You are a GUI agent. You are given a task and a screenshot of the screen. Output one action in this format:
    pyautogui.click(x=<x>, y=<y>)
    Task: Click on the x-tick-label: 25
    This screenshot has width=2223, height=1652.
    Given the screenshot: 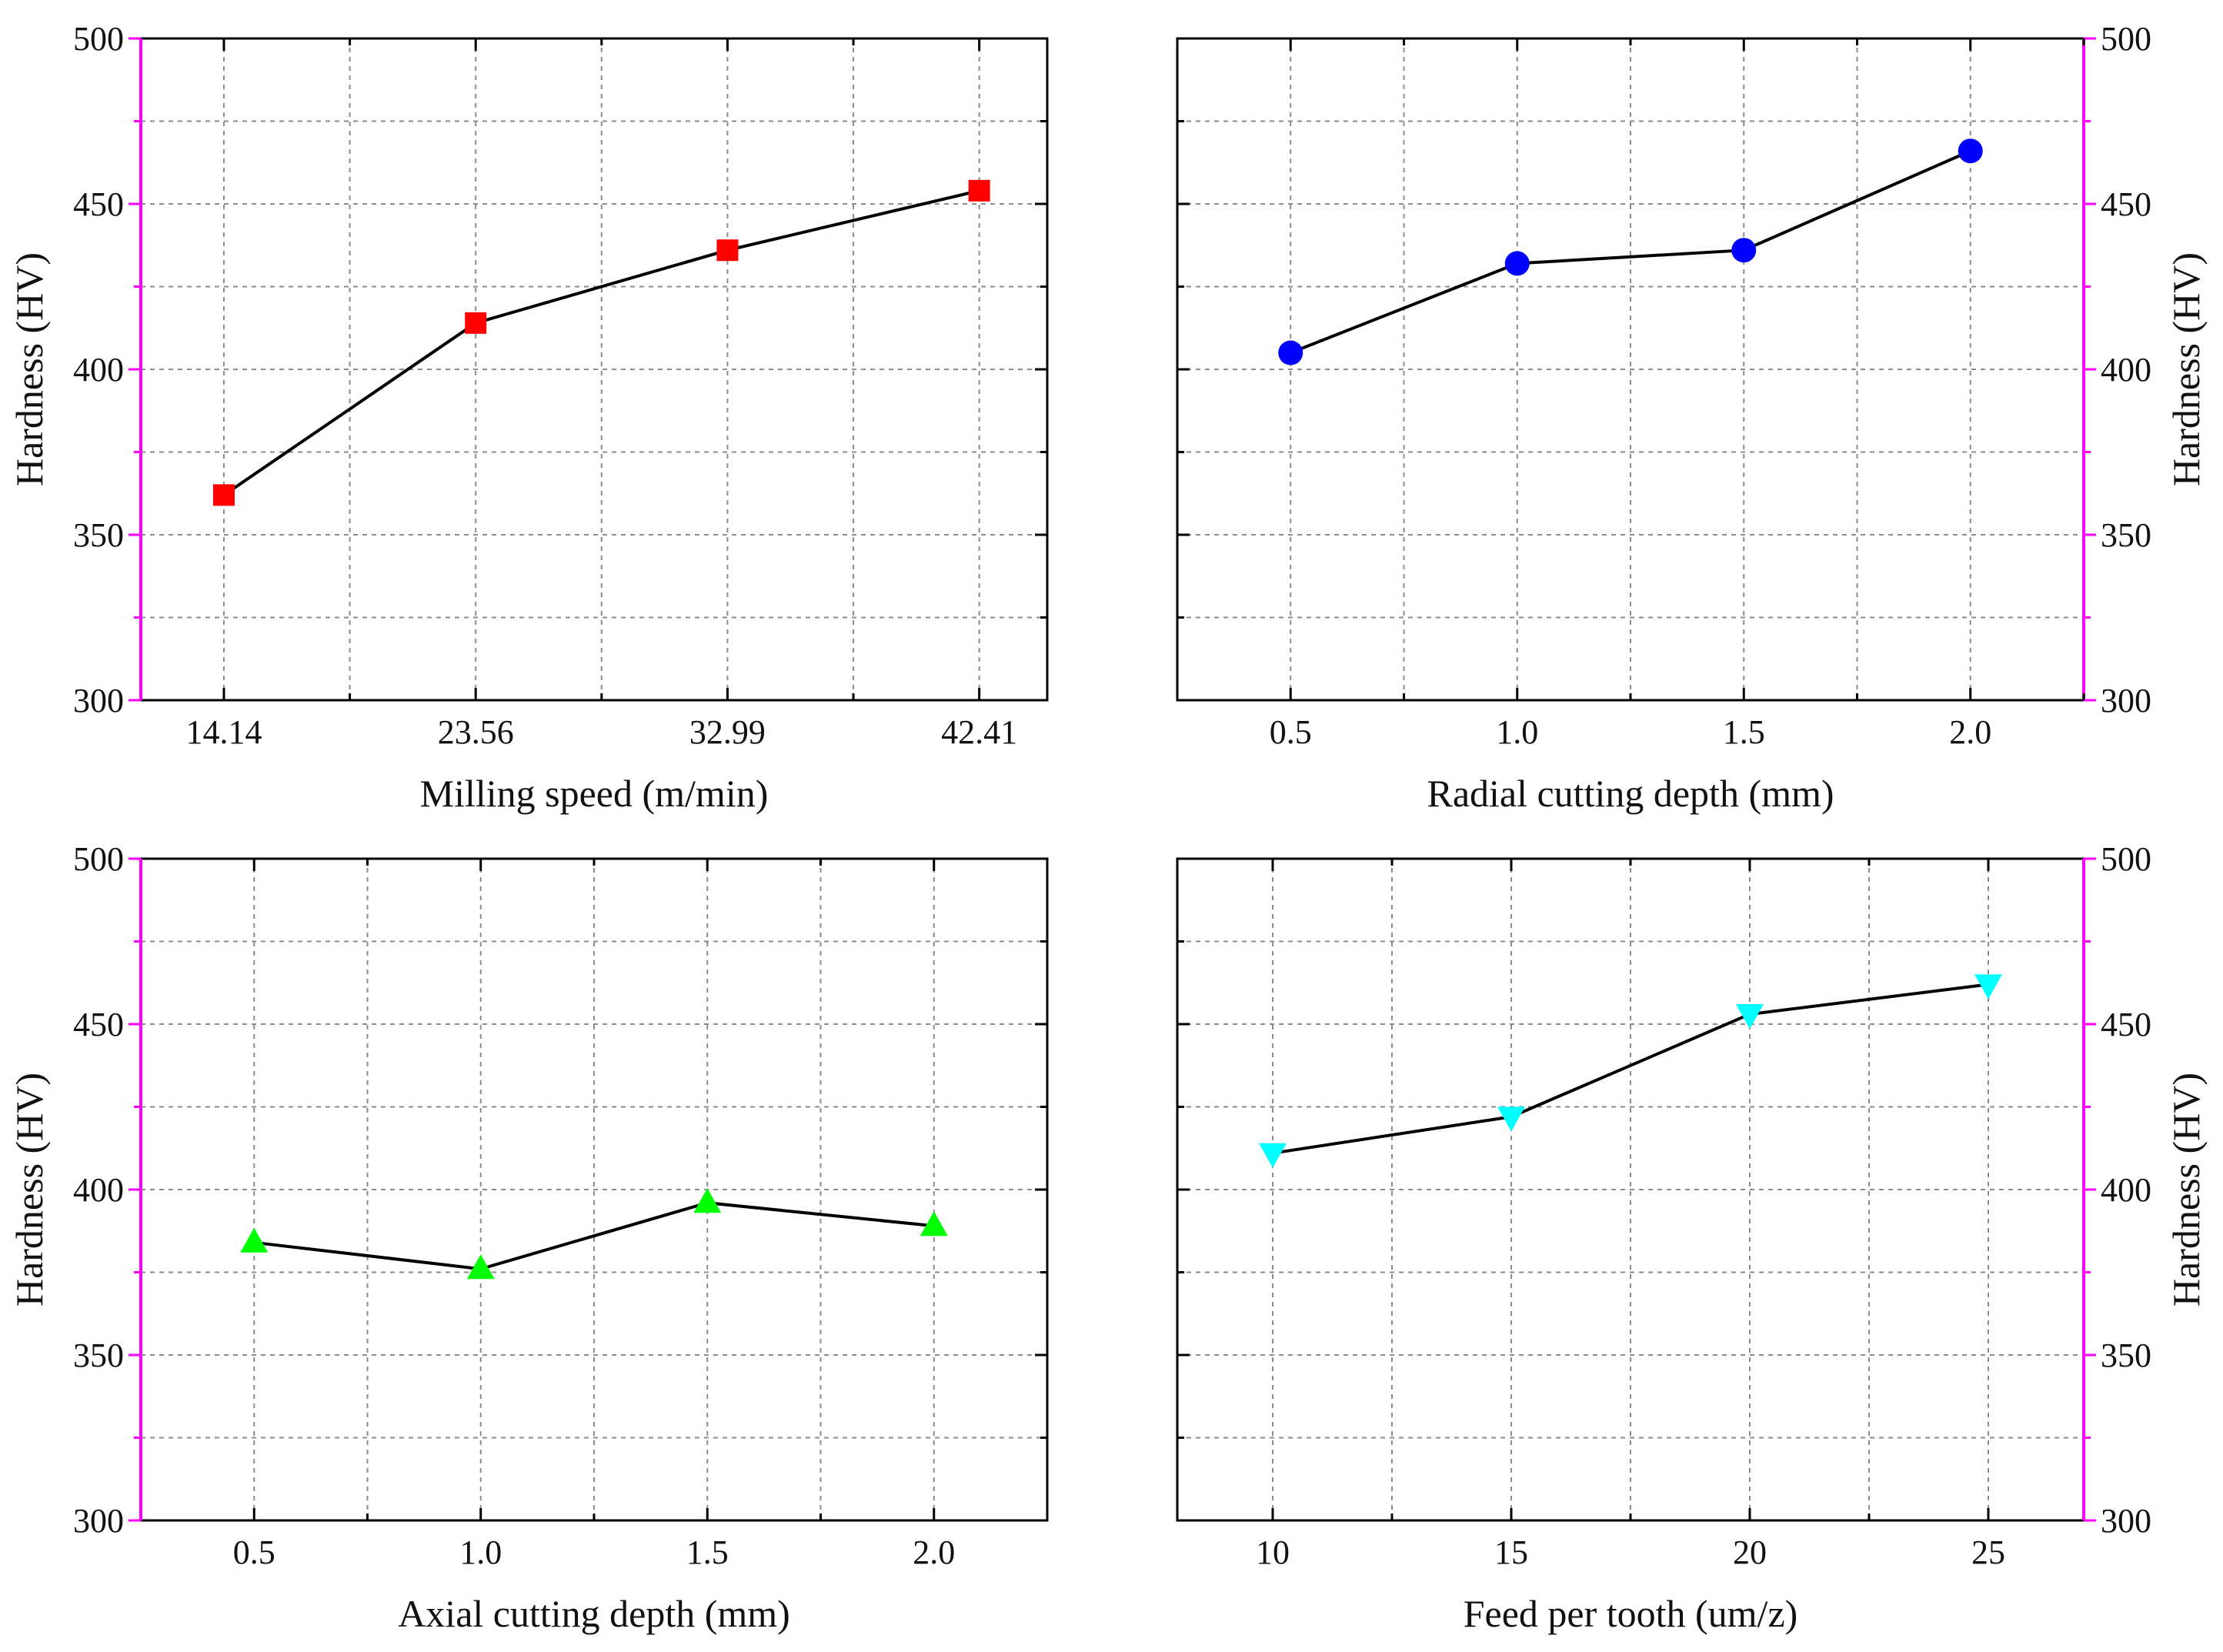 What is the action you would take?
    pyautogui.click(x=1988, y=1552)
    